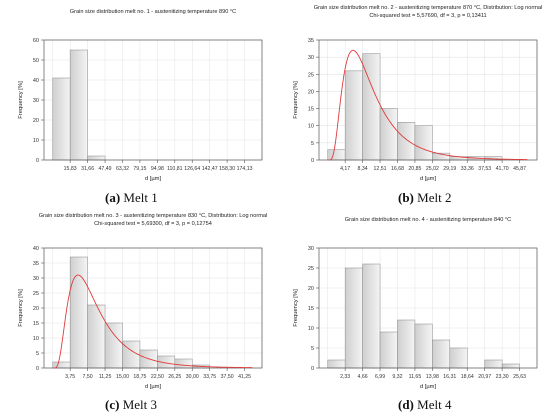 This screenshot has height=416, width=550. What do you see at coordinates (467, 169) in the screenshot?
I see `x-tick-label: 33,36` at bounding box center [467, 169].